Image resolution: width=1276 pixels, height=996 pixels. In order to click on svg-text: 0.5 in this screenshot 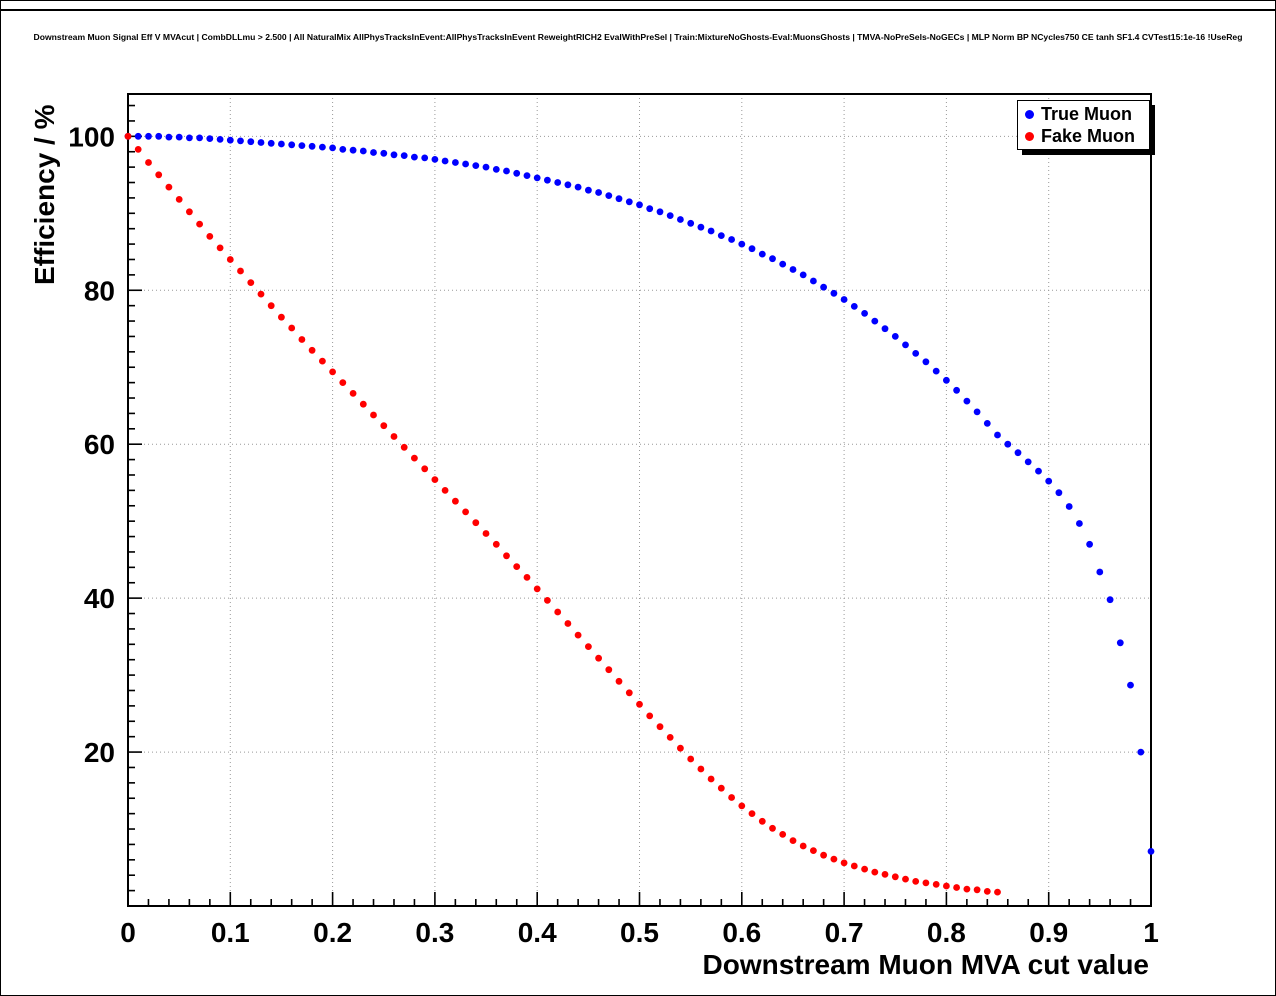, I will do `click(639, 932)`.